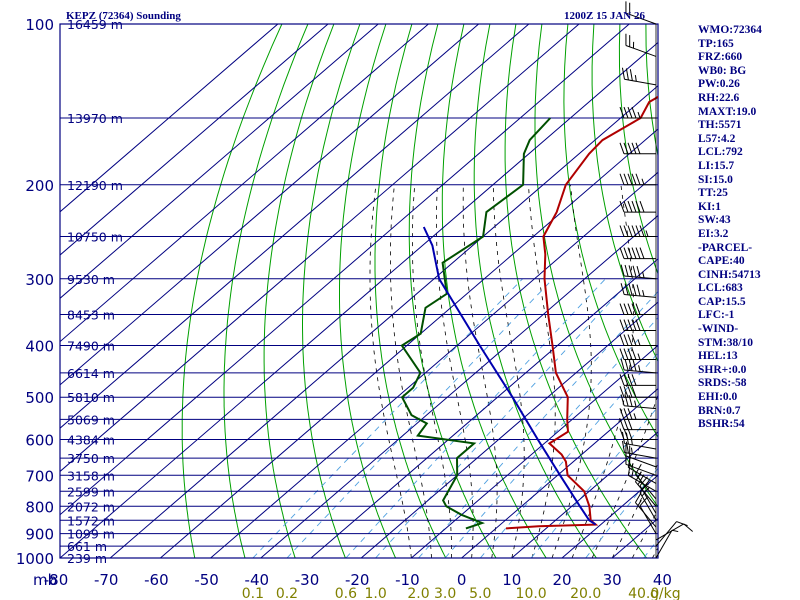  I want to click on temperature-tick-label: -70, so click(106, 580).